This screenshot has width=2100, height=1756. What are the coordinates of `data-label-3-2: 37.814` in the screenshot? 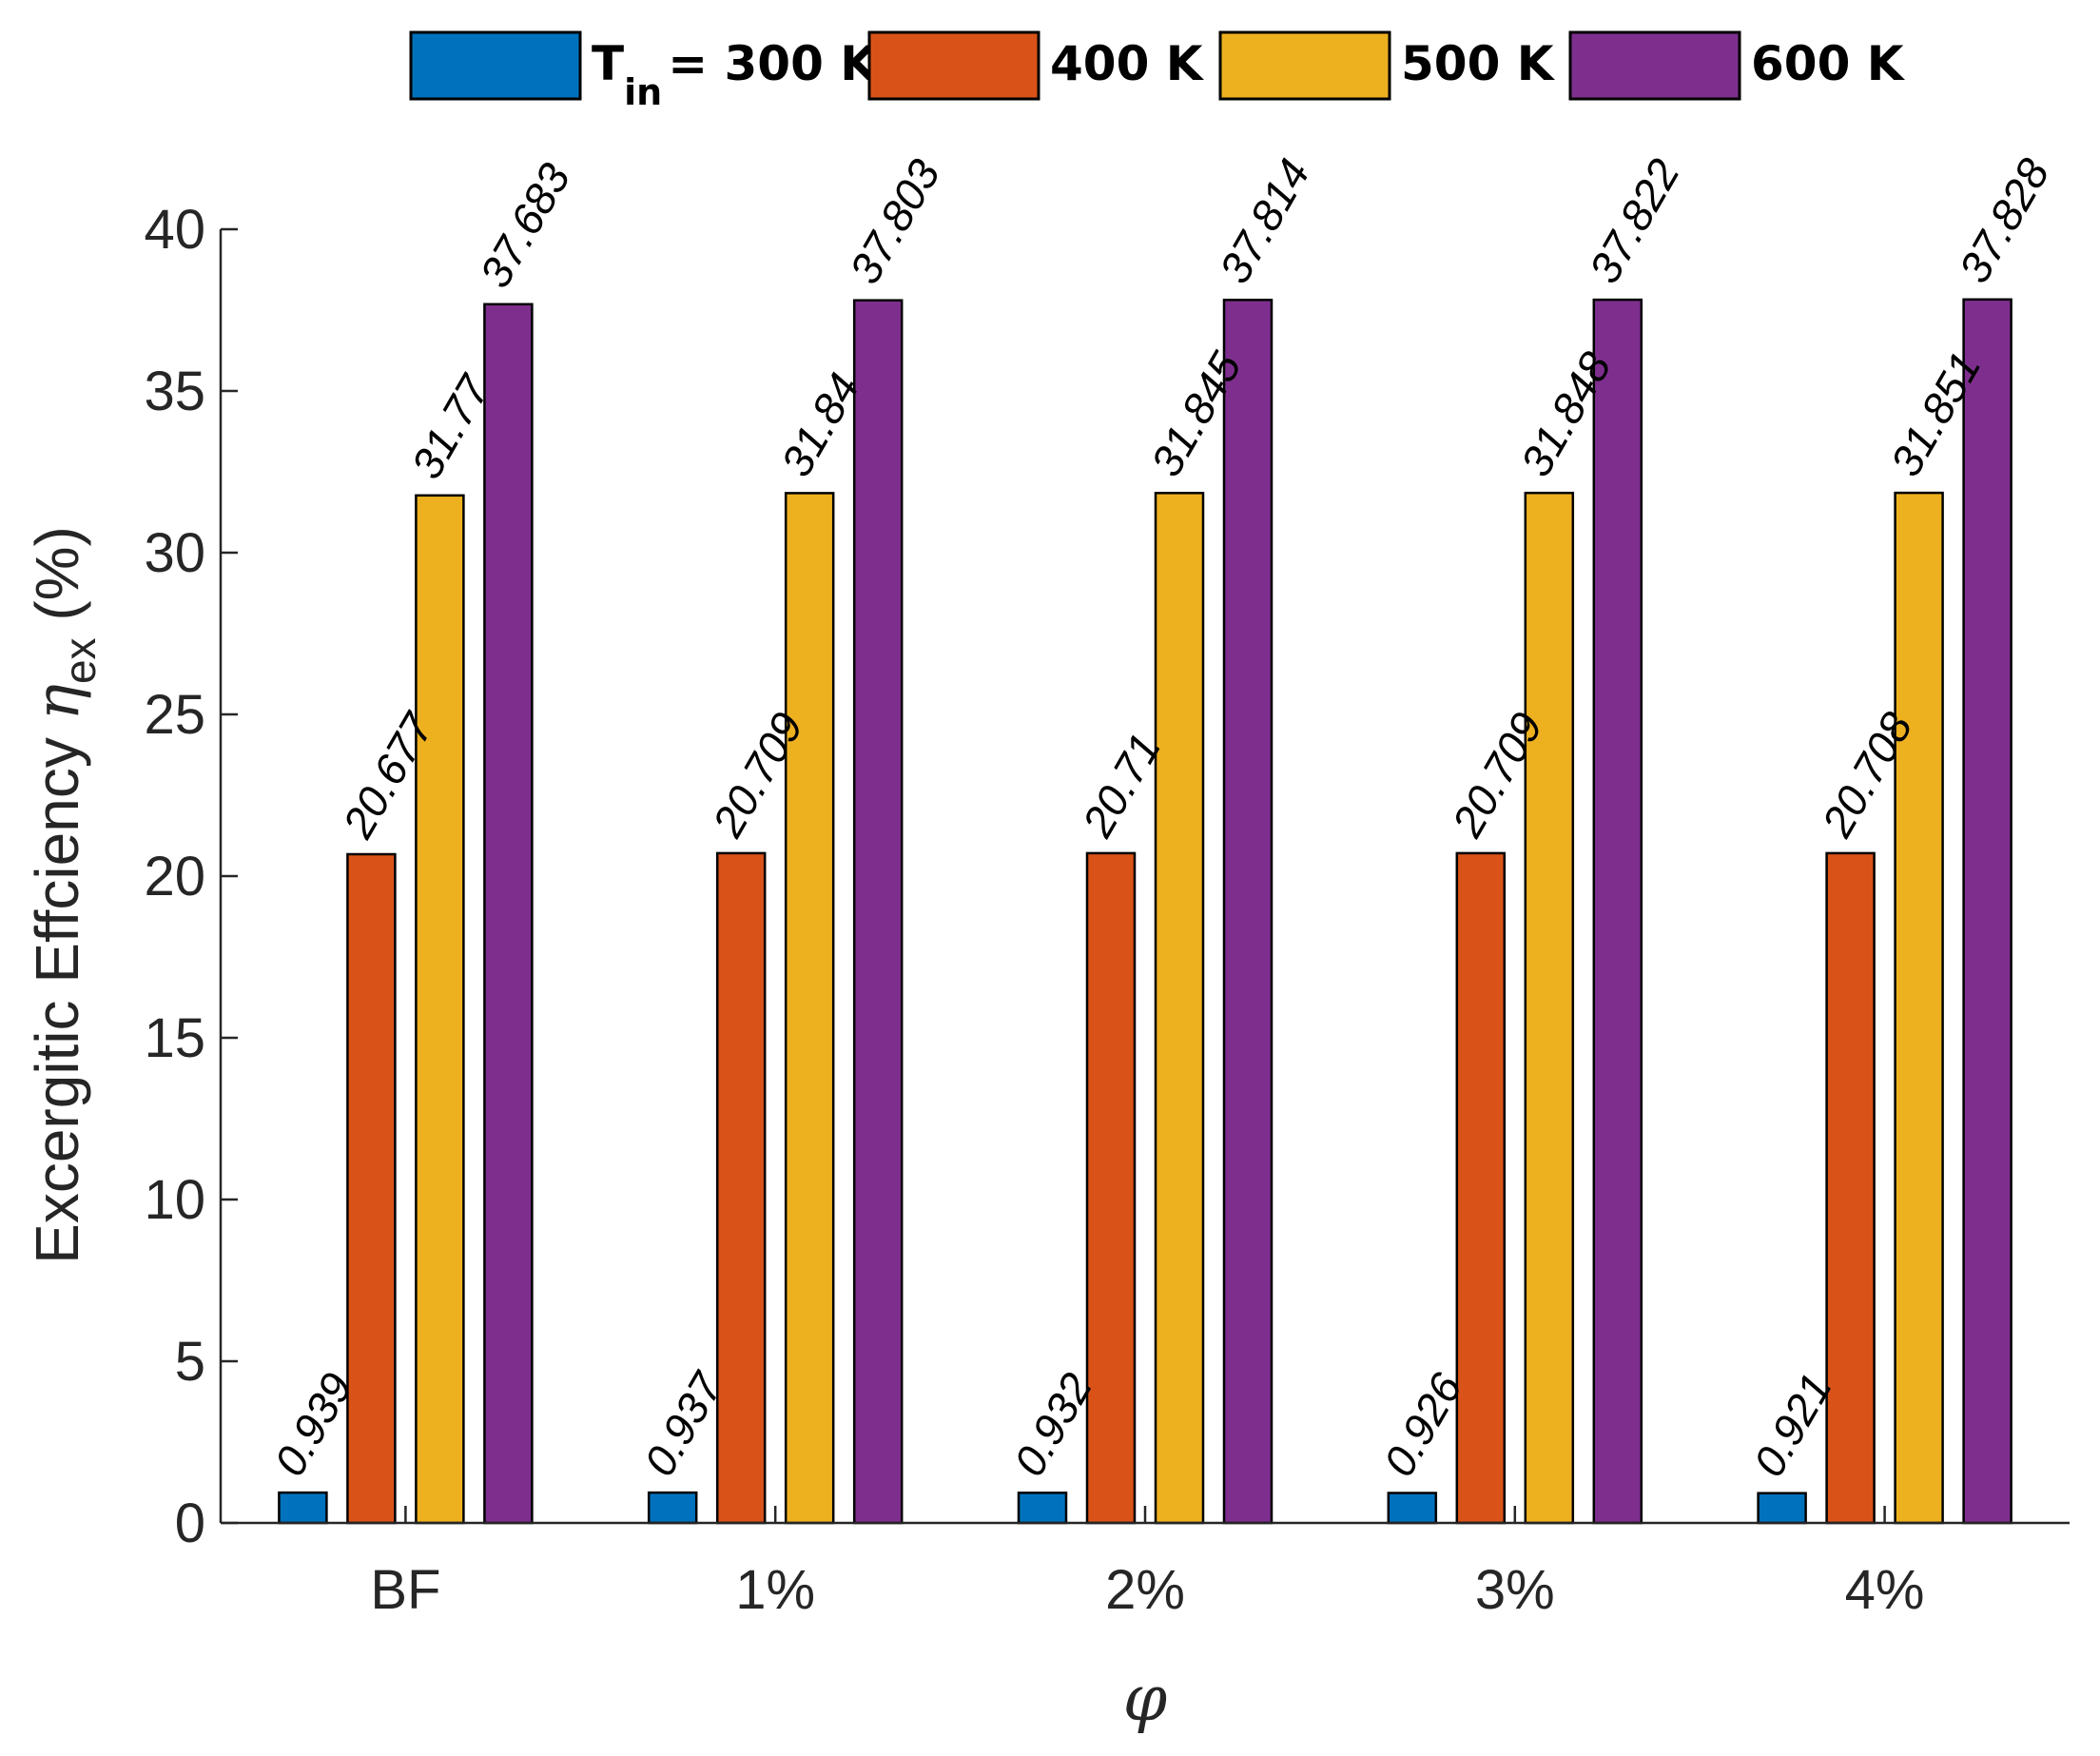 It's located at (1264, 220).